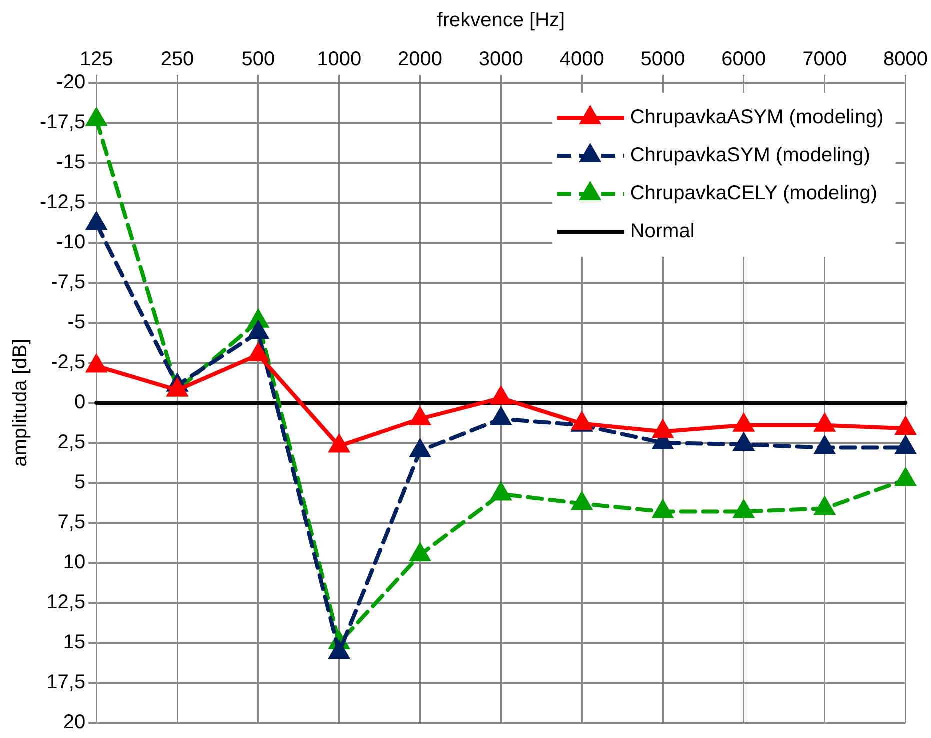  What do you see at coordinates (71, 83) in the screenshot?
I see `y-tick-label: -20` at bounding box center [71, 83].